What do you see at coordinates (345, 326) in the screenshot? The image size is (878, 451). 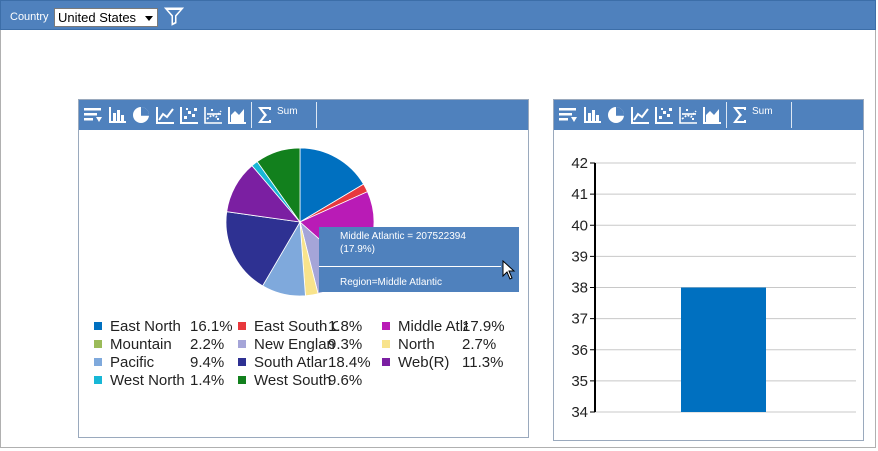 I see `legend-percent: 1.8%` at bounding box center [345, 326].